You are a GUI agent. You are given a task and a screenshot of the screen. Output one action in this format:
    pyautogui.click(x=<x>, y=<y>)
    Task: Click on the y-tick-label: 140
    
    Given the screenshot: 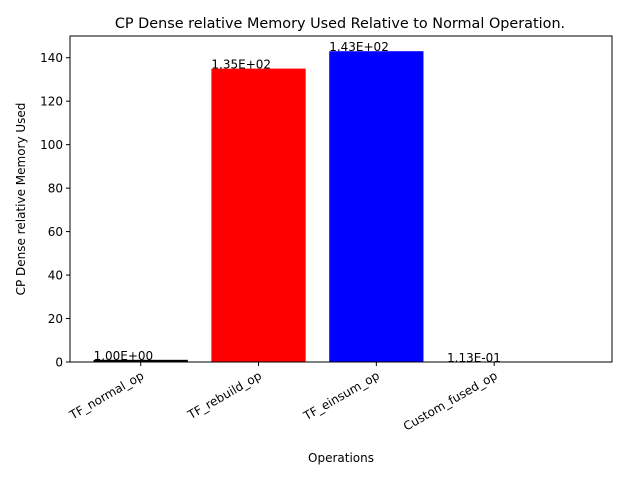 What is the action you would take?
    pyautogui.click(x=51, y=58)
    